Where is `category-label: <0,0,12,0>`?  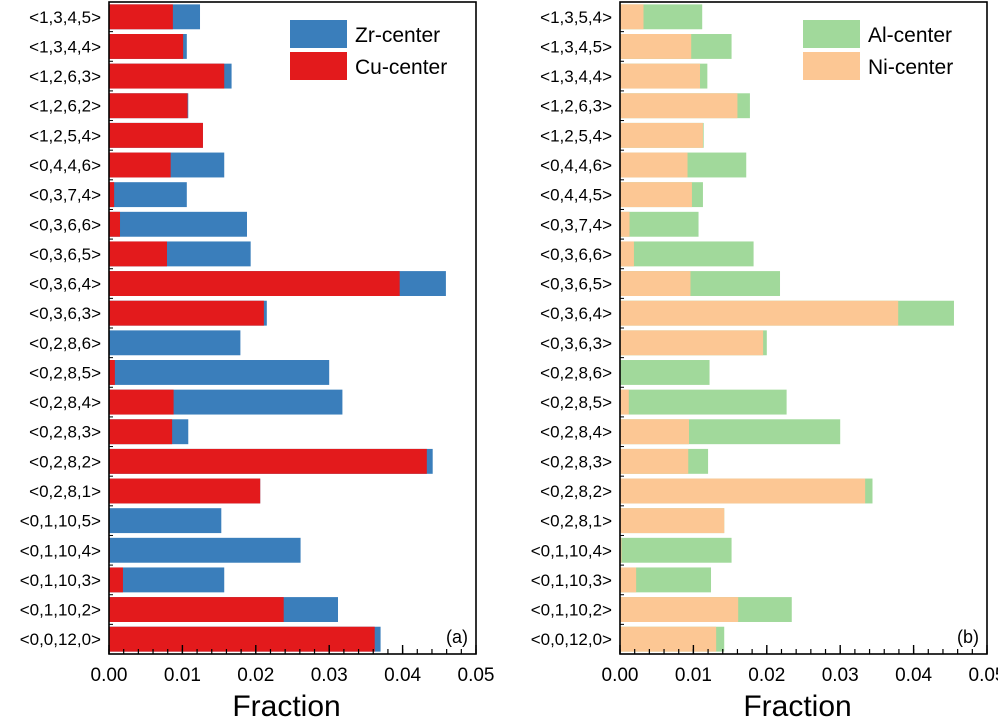
category-label: <0,0,12,0> is located at coordinates (571, 639).